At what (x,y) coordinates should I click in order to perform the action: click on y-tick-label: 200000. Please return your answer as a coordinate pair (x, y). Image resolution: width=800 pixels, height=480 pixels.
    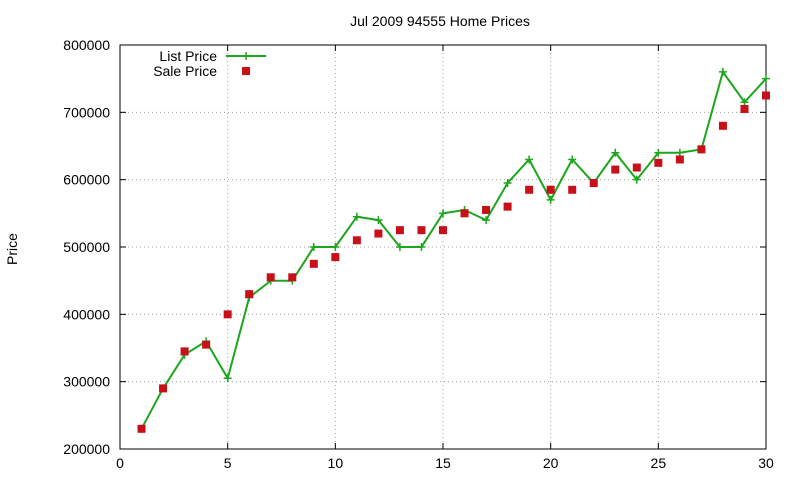
    Looking at the image, I should click on (86, 449).